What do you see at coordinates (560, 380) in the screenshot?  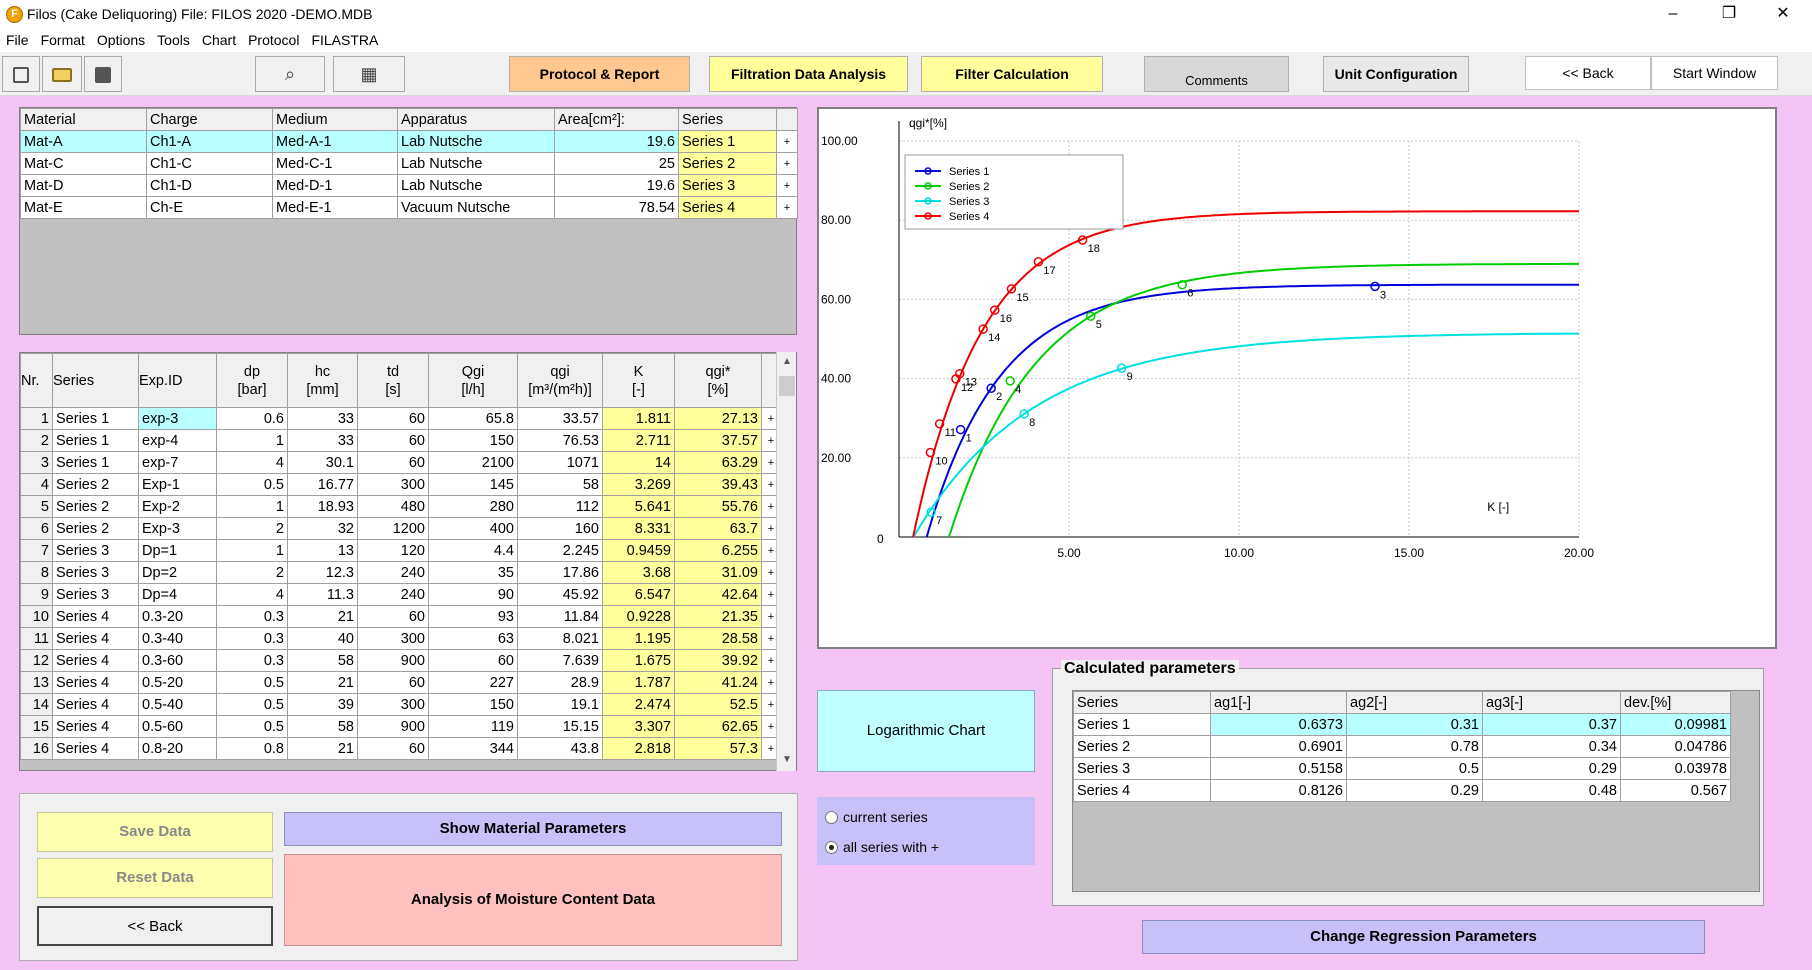 I see `experiments-header-cell: qgi [m³/(m²h)]` at bounding box center [560, 380].